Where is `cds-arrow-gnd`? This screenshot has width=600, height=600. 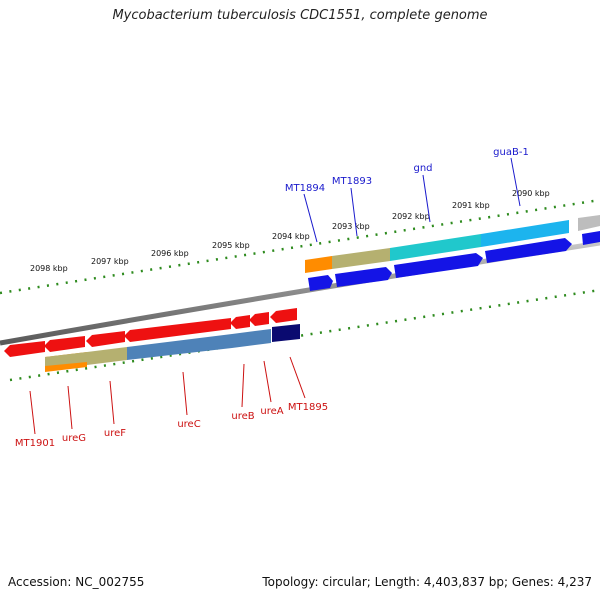 cds-arrow-gnd is located at coordinates (438, 265).